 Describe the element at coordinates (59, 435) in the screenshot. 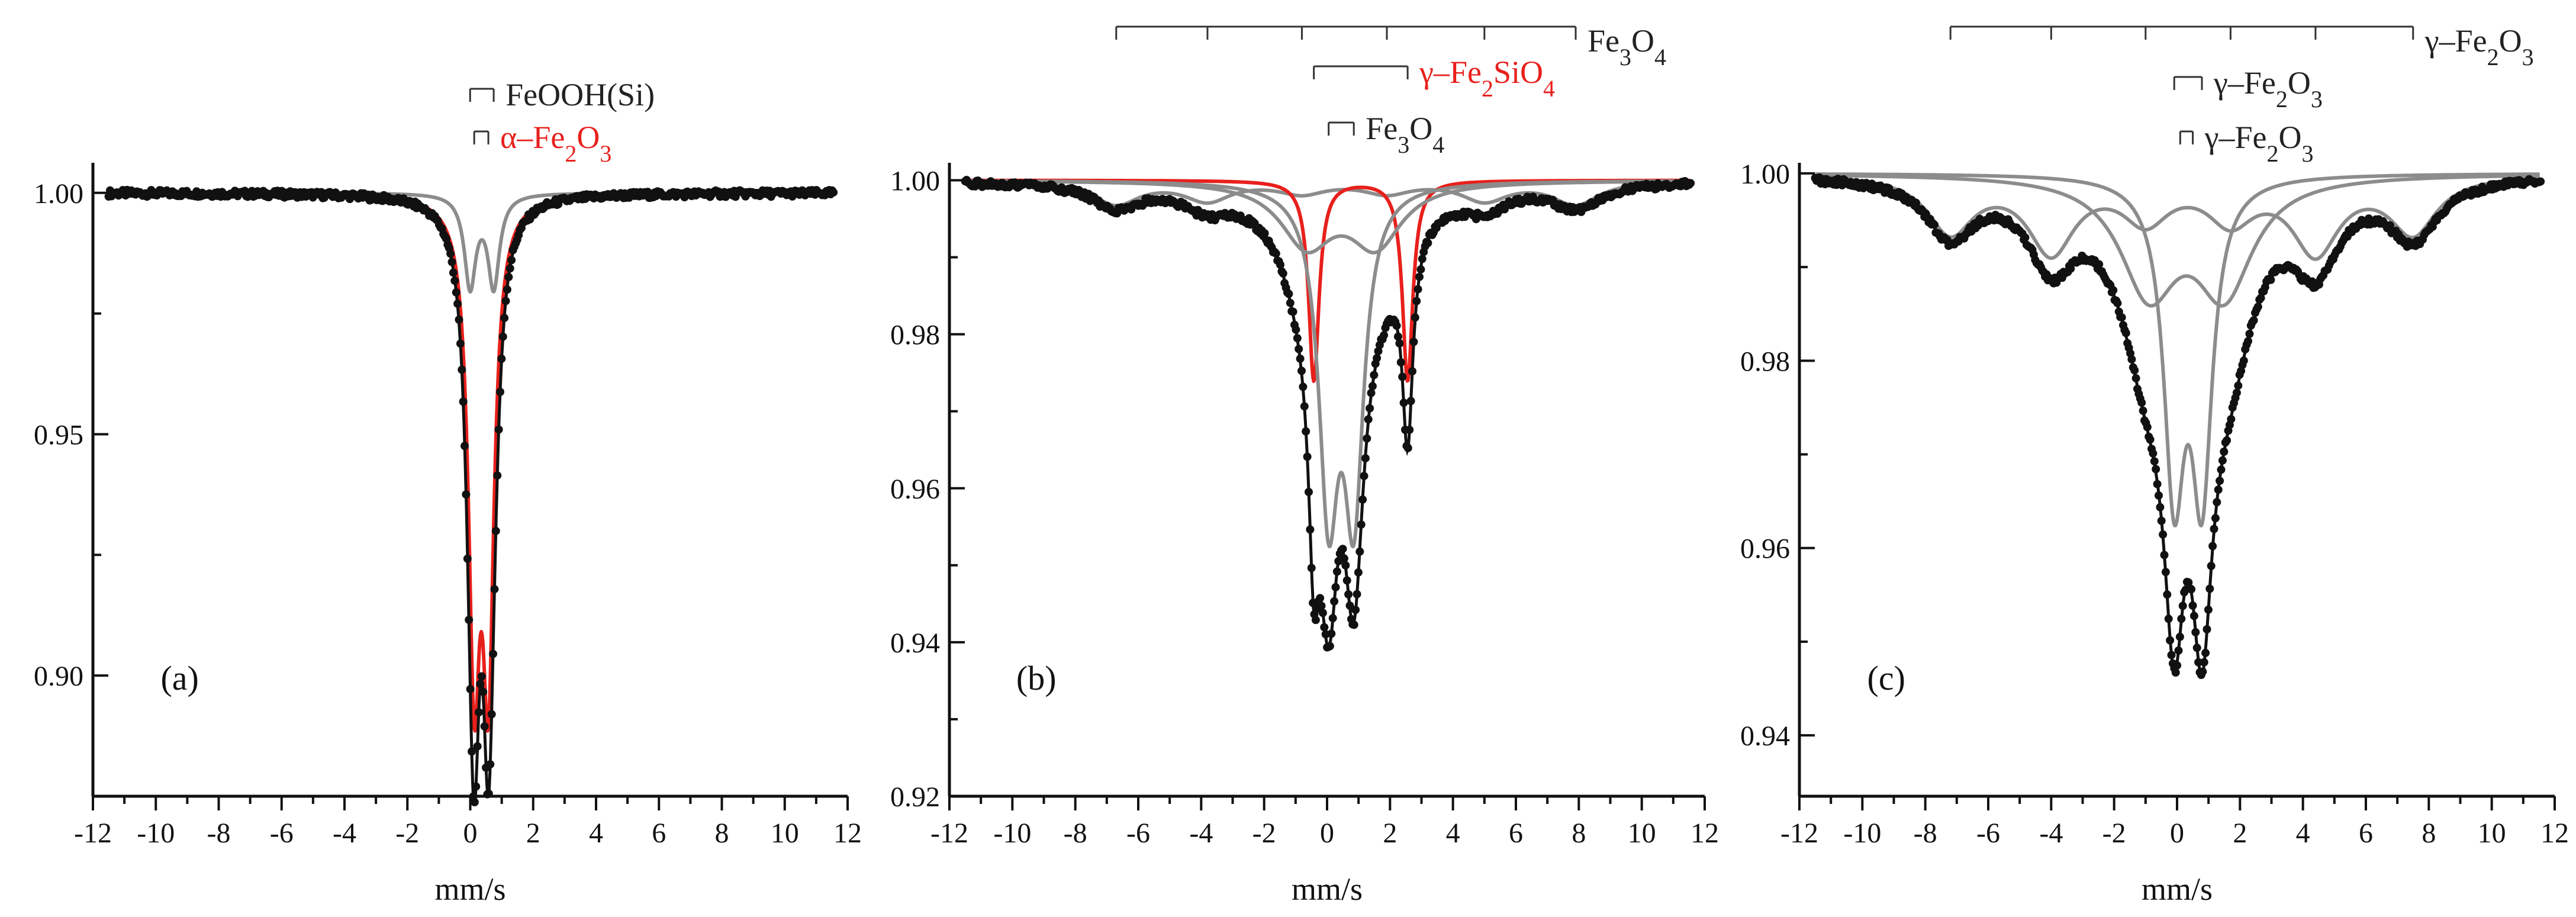

I see `y-tick-label: 0.95` at that location.